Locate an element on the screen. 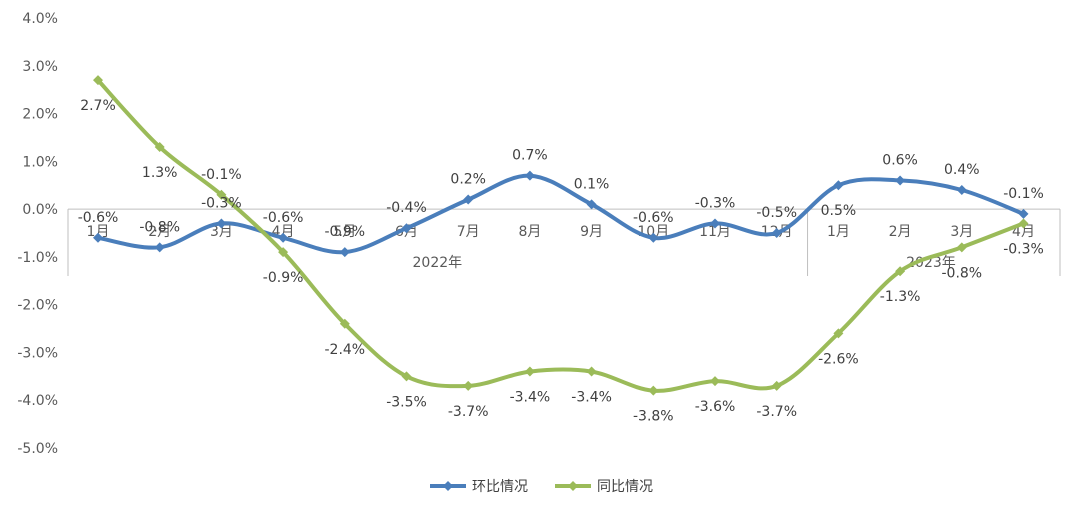 The image size is (1080, 512). data-label: 0.1% is located at coordinates (592, 184).